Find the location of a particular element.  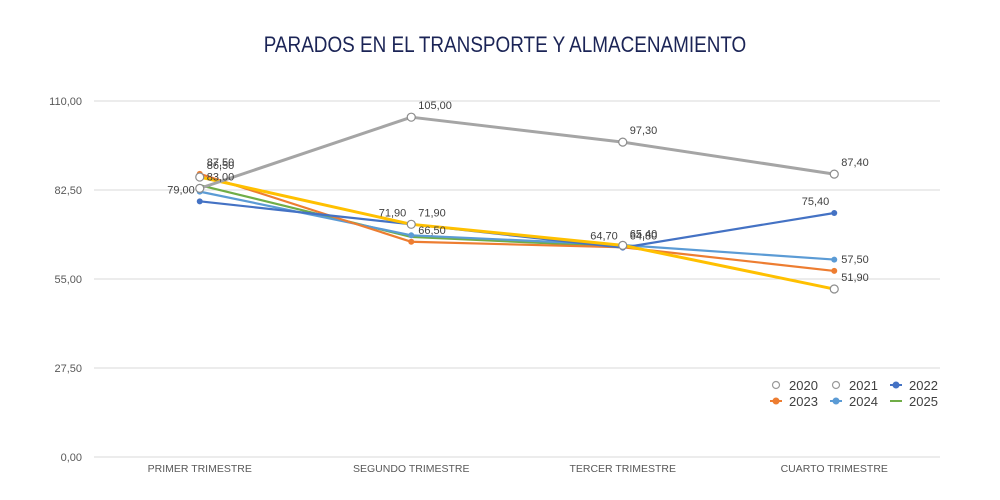

y-axis-tick-labels: 0,00 27,50 55,00 82,50 110,00 is located at coordinates (65, 280).